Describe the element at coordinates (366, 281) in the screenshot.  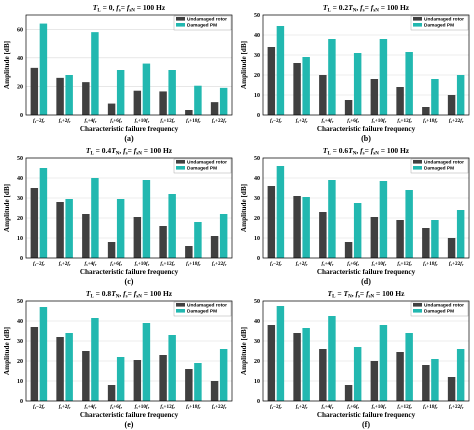
I see `panel-label: (d)` at that location.